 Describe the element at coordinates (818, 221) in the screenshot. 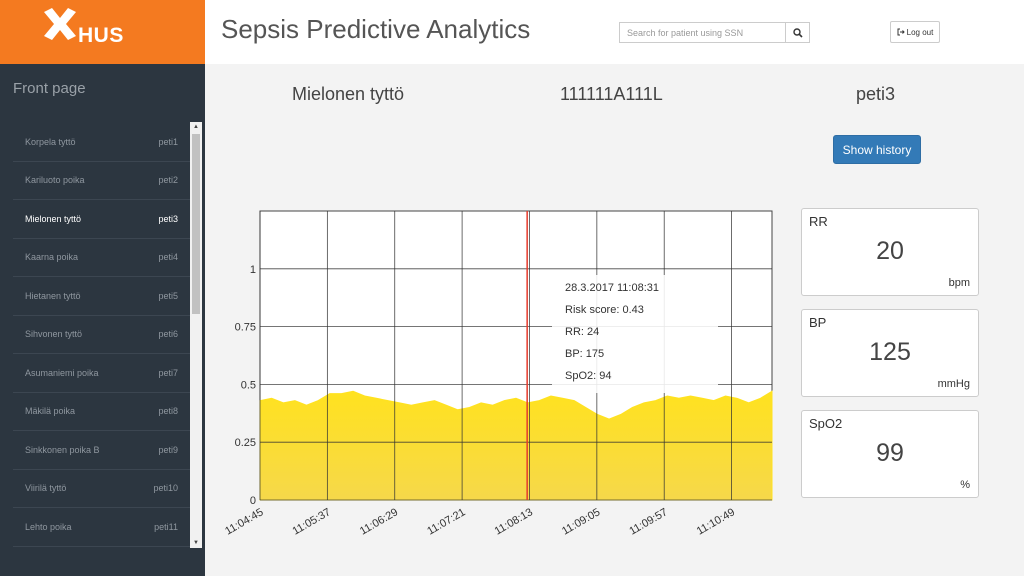

I see `vital-label: RR` at that location.